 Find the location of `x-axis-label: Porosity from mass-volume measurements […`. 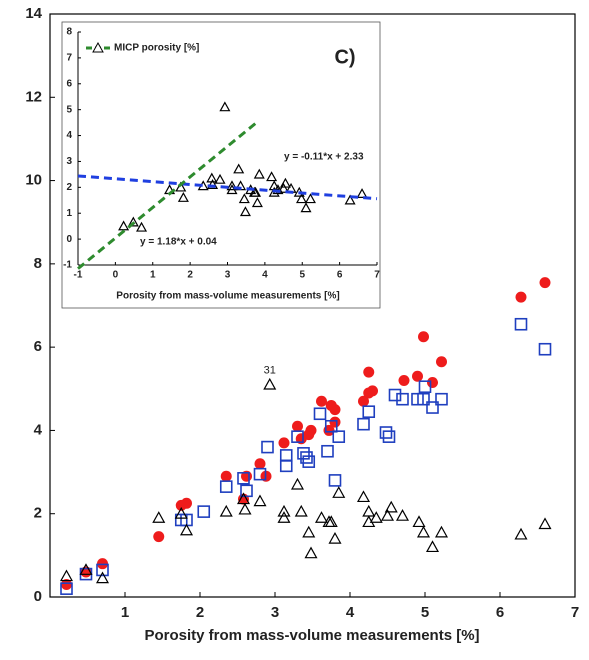

x-axis-label: Porosity from mass-volume measurements [… is located at coordinates (311, 635).